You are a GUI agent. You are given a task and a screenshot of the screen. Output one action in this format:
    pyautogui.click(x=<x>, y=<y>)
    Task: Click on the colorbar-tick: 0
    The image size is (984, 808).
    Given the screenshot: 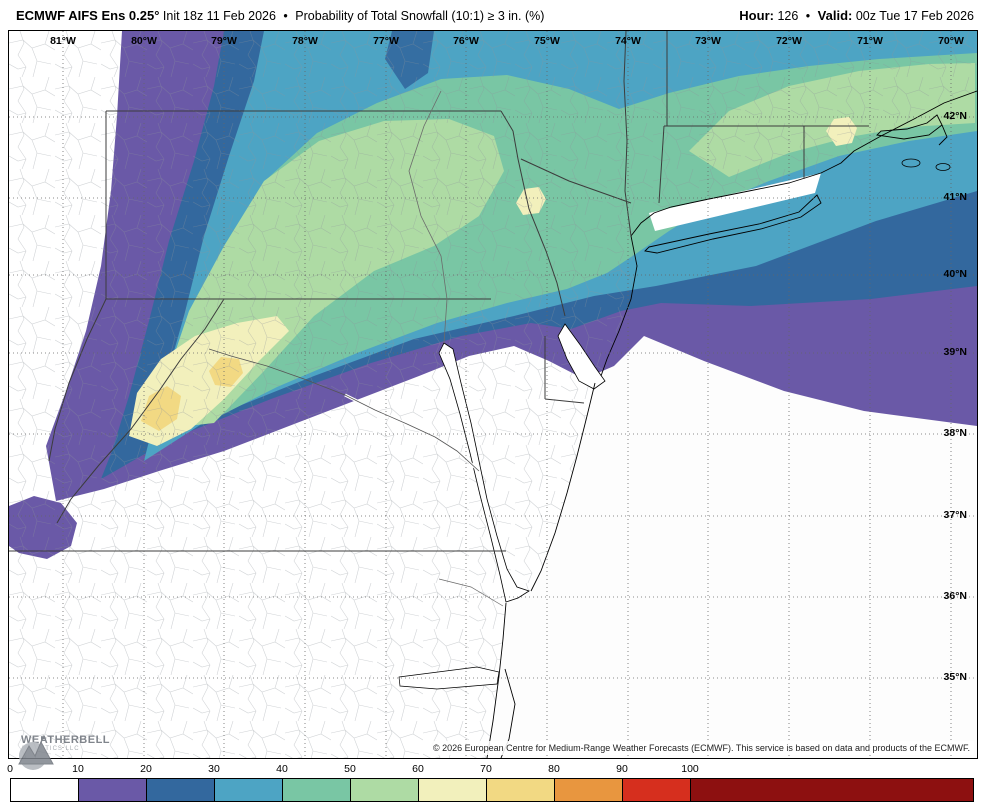 What is the action you would take?
    pyautogui.click(x=10, y=769)
    